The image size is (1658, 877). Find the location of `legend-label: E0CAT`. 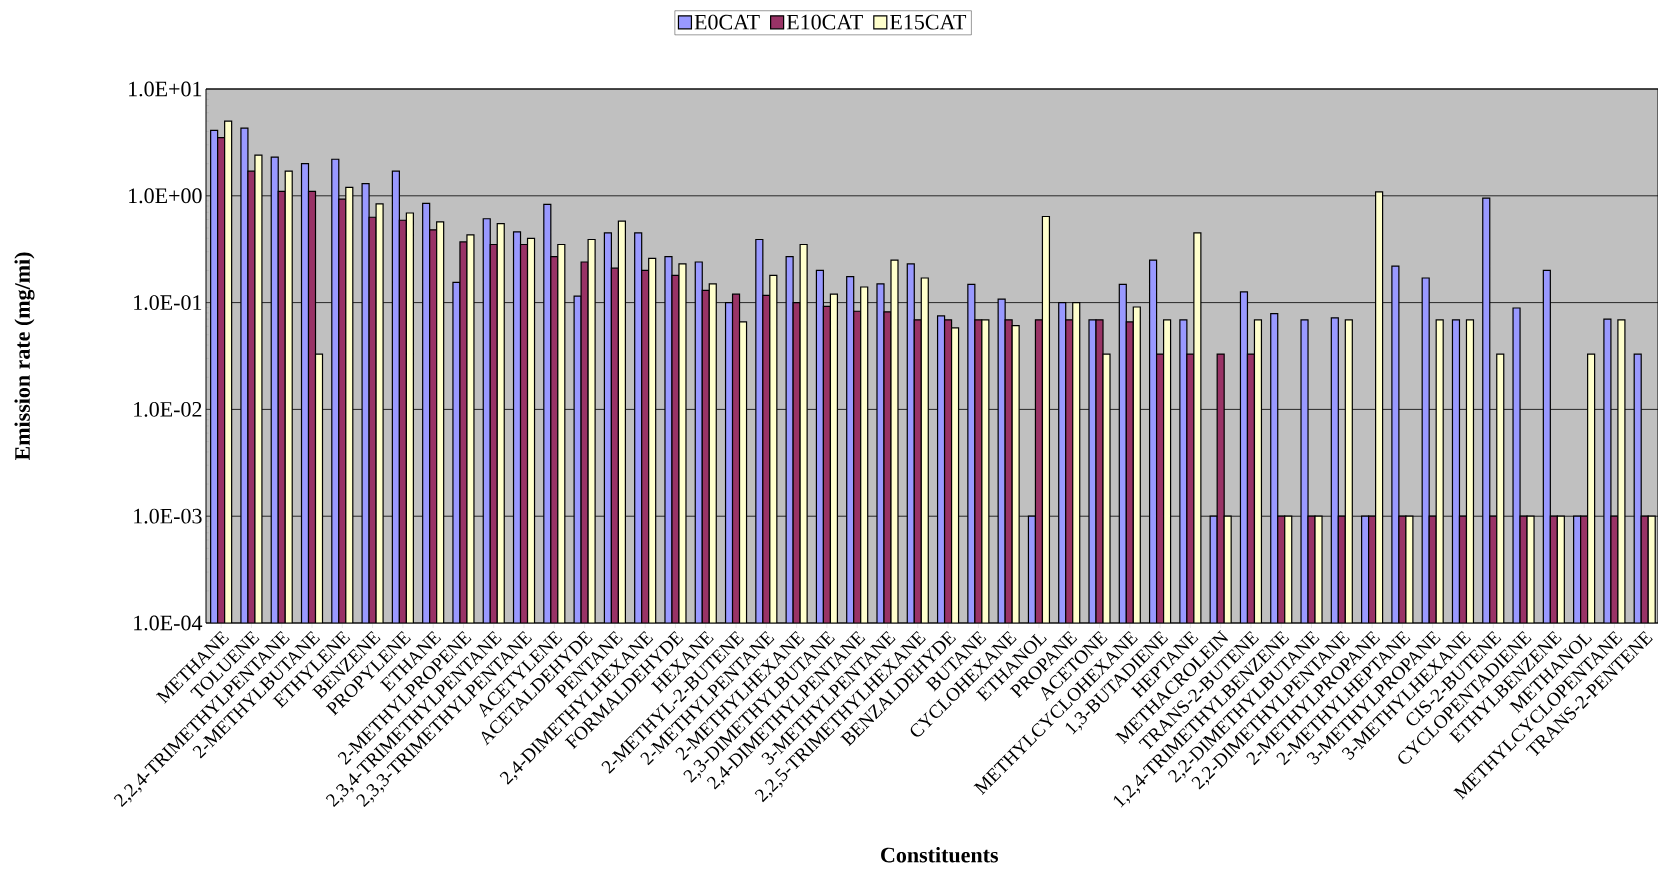

legend-label: E0CAT is located at coordinates (727, 22).